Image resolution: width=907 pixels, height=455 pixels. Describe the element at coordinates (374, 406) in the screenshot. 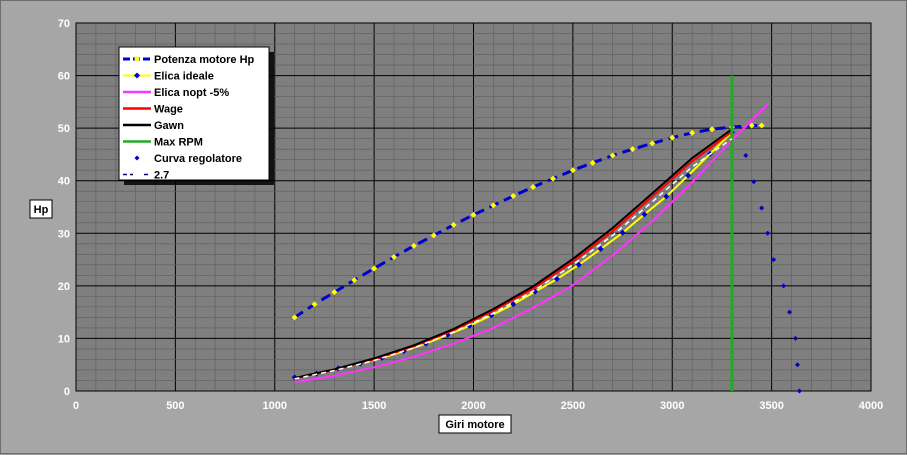

I see `x-tick-label: 1500` at that location.